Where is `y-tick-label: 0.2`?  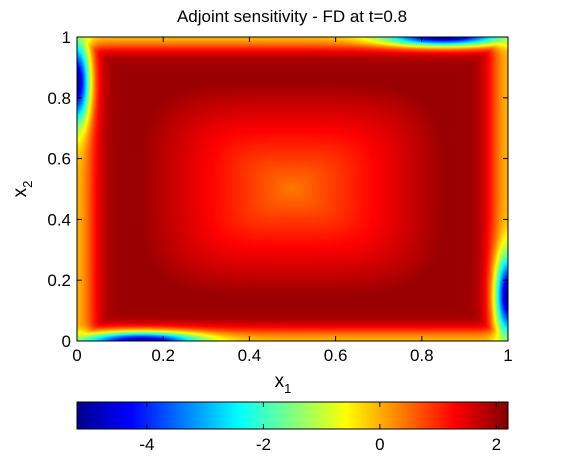
y-tick-label: 0.2 is located at coordinates (59, 280).